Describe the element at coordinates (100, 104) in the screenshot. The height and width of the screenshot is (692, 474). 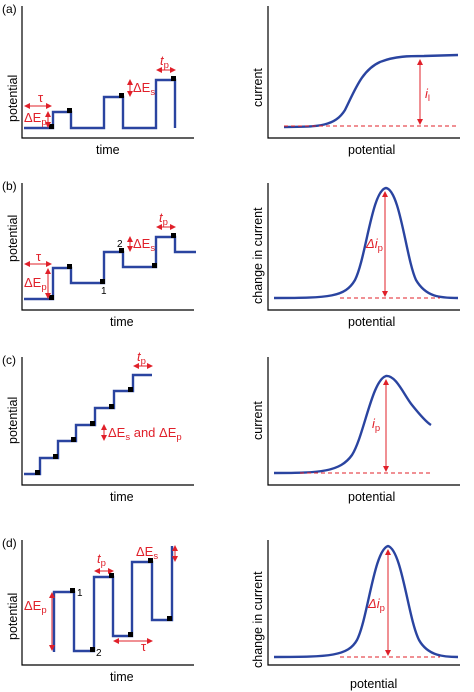
I see `panel-a-waveform` at that location.